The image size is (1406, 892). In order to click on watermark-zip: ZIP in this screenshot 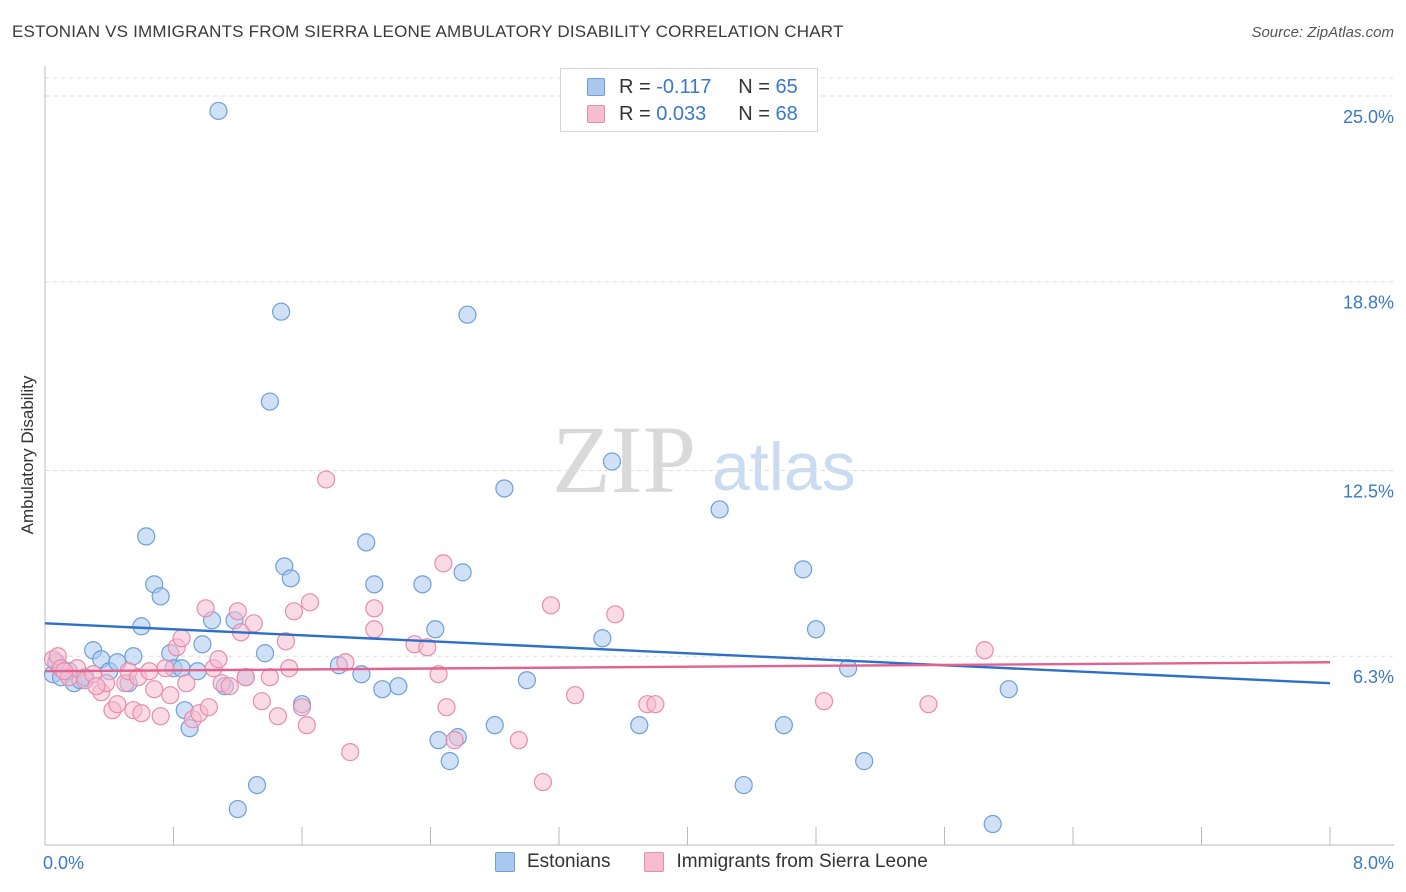, I will do `click(624, 459)`.